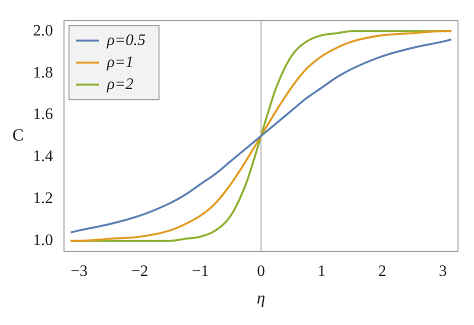 The image size is (474, 325). I want to click on x-tick-label: −1, so click(200, 271).